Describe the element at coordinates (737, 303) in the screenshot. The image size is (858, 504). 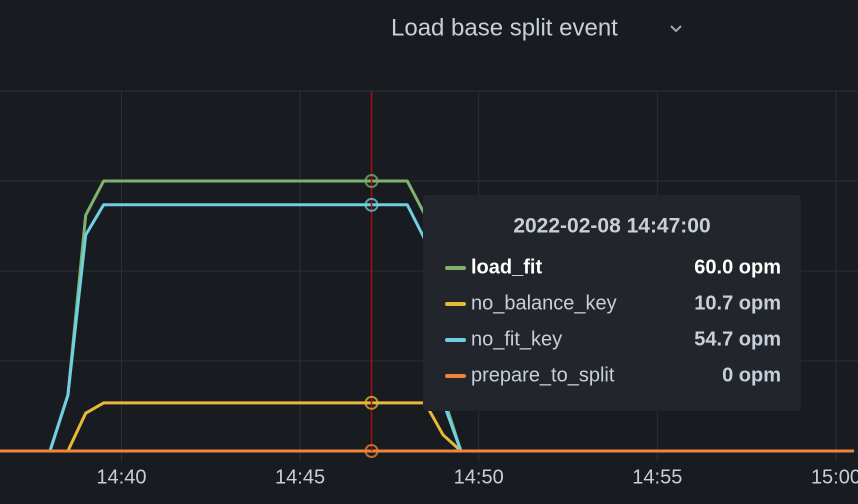
I see `tooltip-value: 10.7 opm` at that location.